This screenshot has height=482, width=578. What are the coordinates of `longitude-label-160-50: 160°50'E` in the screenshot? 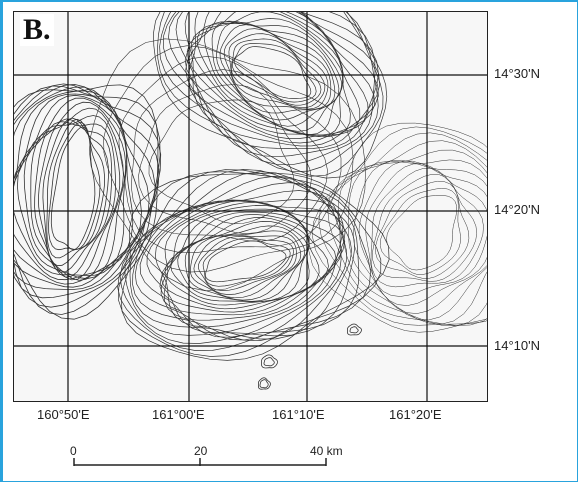 It's located at (63, 414).